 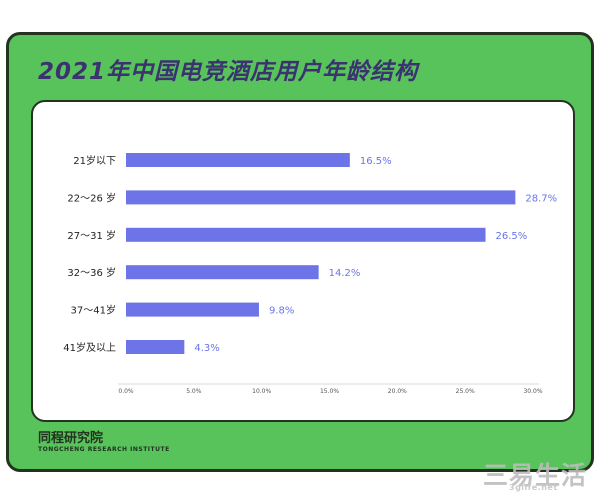 What do you see at coordinates (261, 391) in the screenshot?
I see `x-tick-label: 10.0%` at bounding box center [261, 391].